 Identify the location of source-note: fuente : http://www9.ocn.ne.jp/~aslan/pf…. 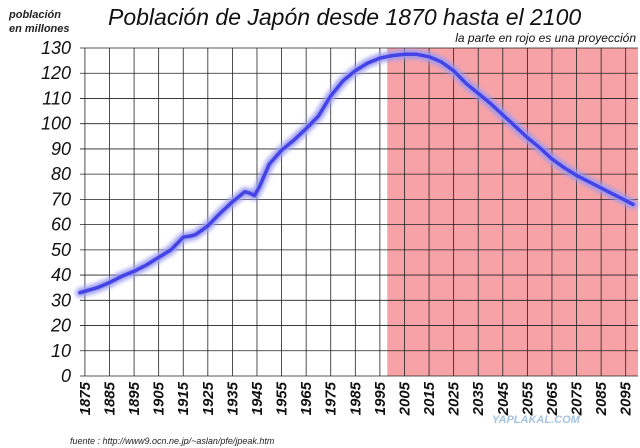
(172, 441).